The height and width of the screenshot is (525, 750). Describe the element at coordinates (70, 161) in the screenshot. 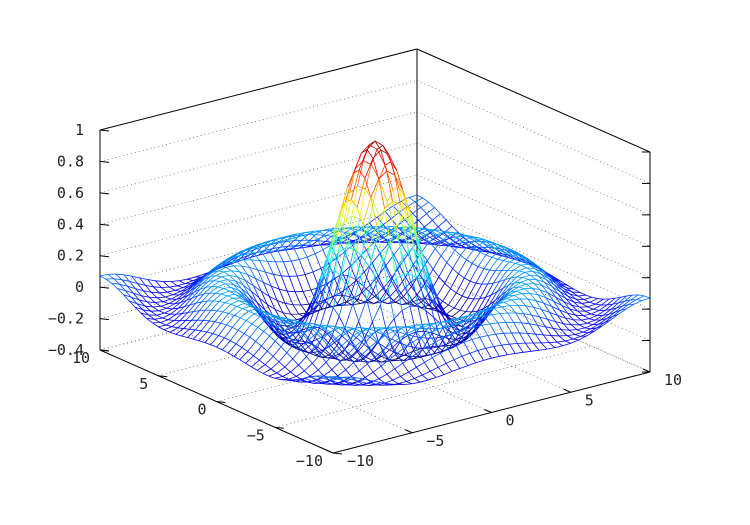

I see `z-tick-label: 0.8` at that location.